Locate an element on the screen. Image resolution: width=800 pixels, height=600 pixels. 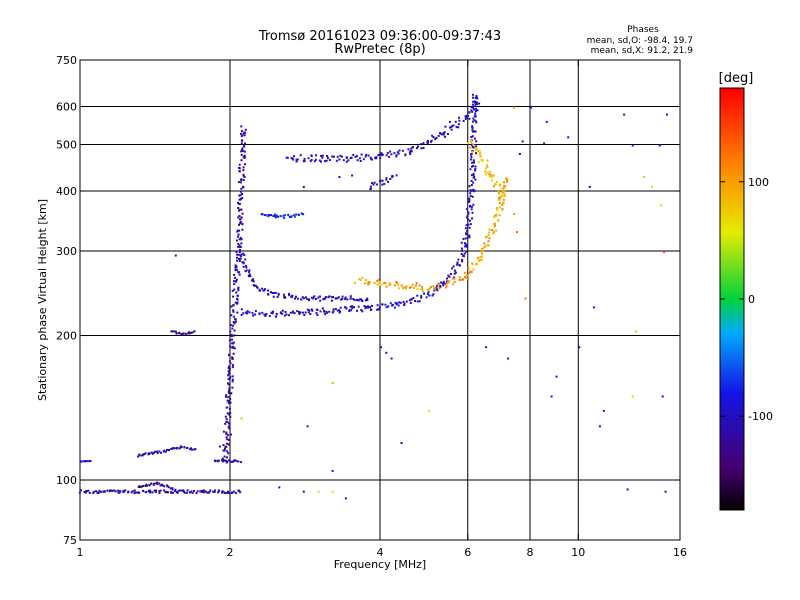
x-tick-label: 4 is located at coordinates (380, 552).